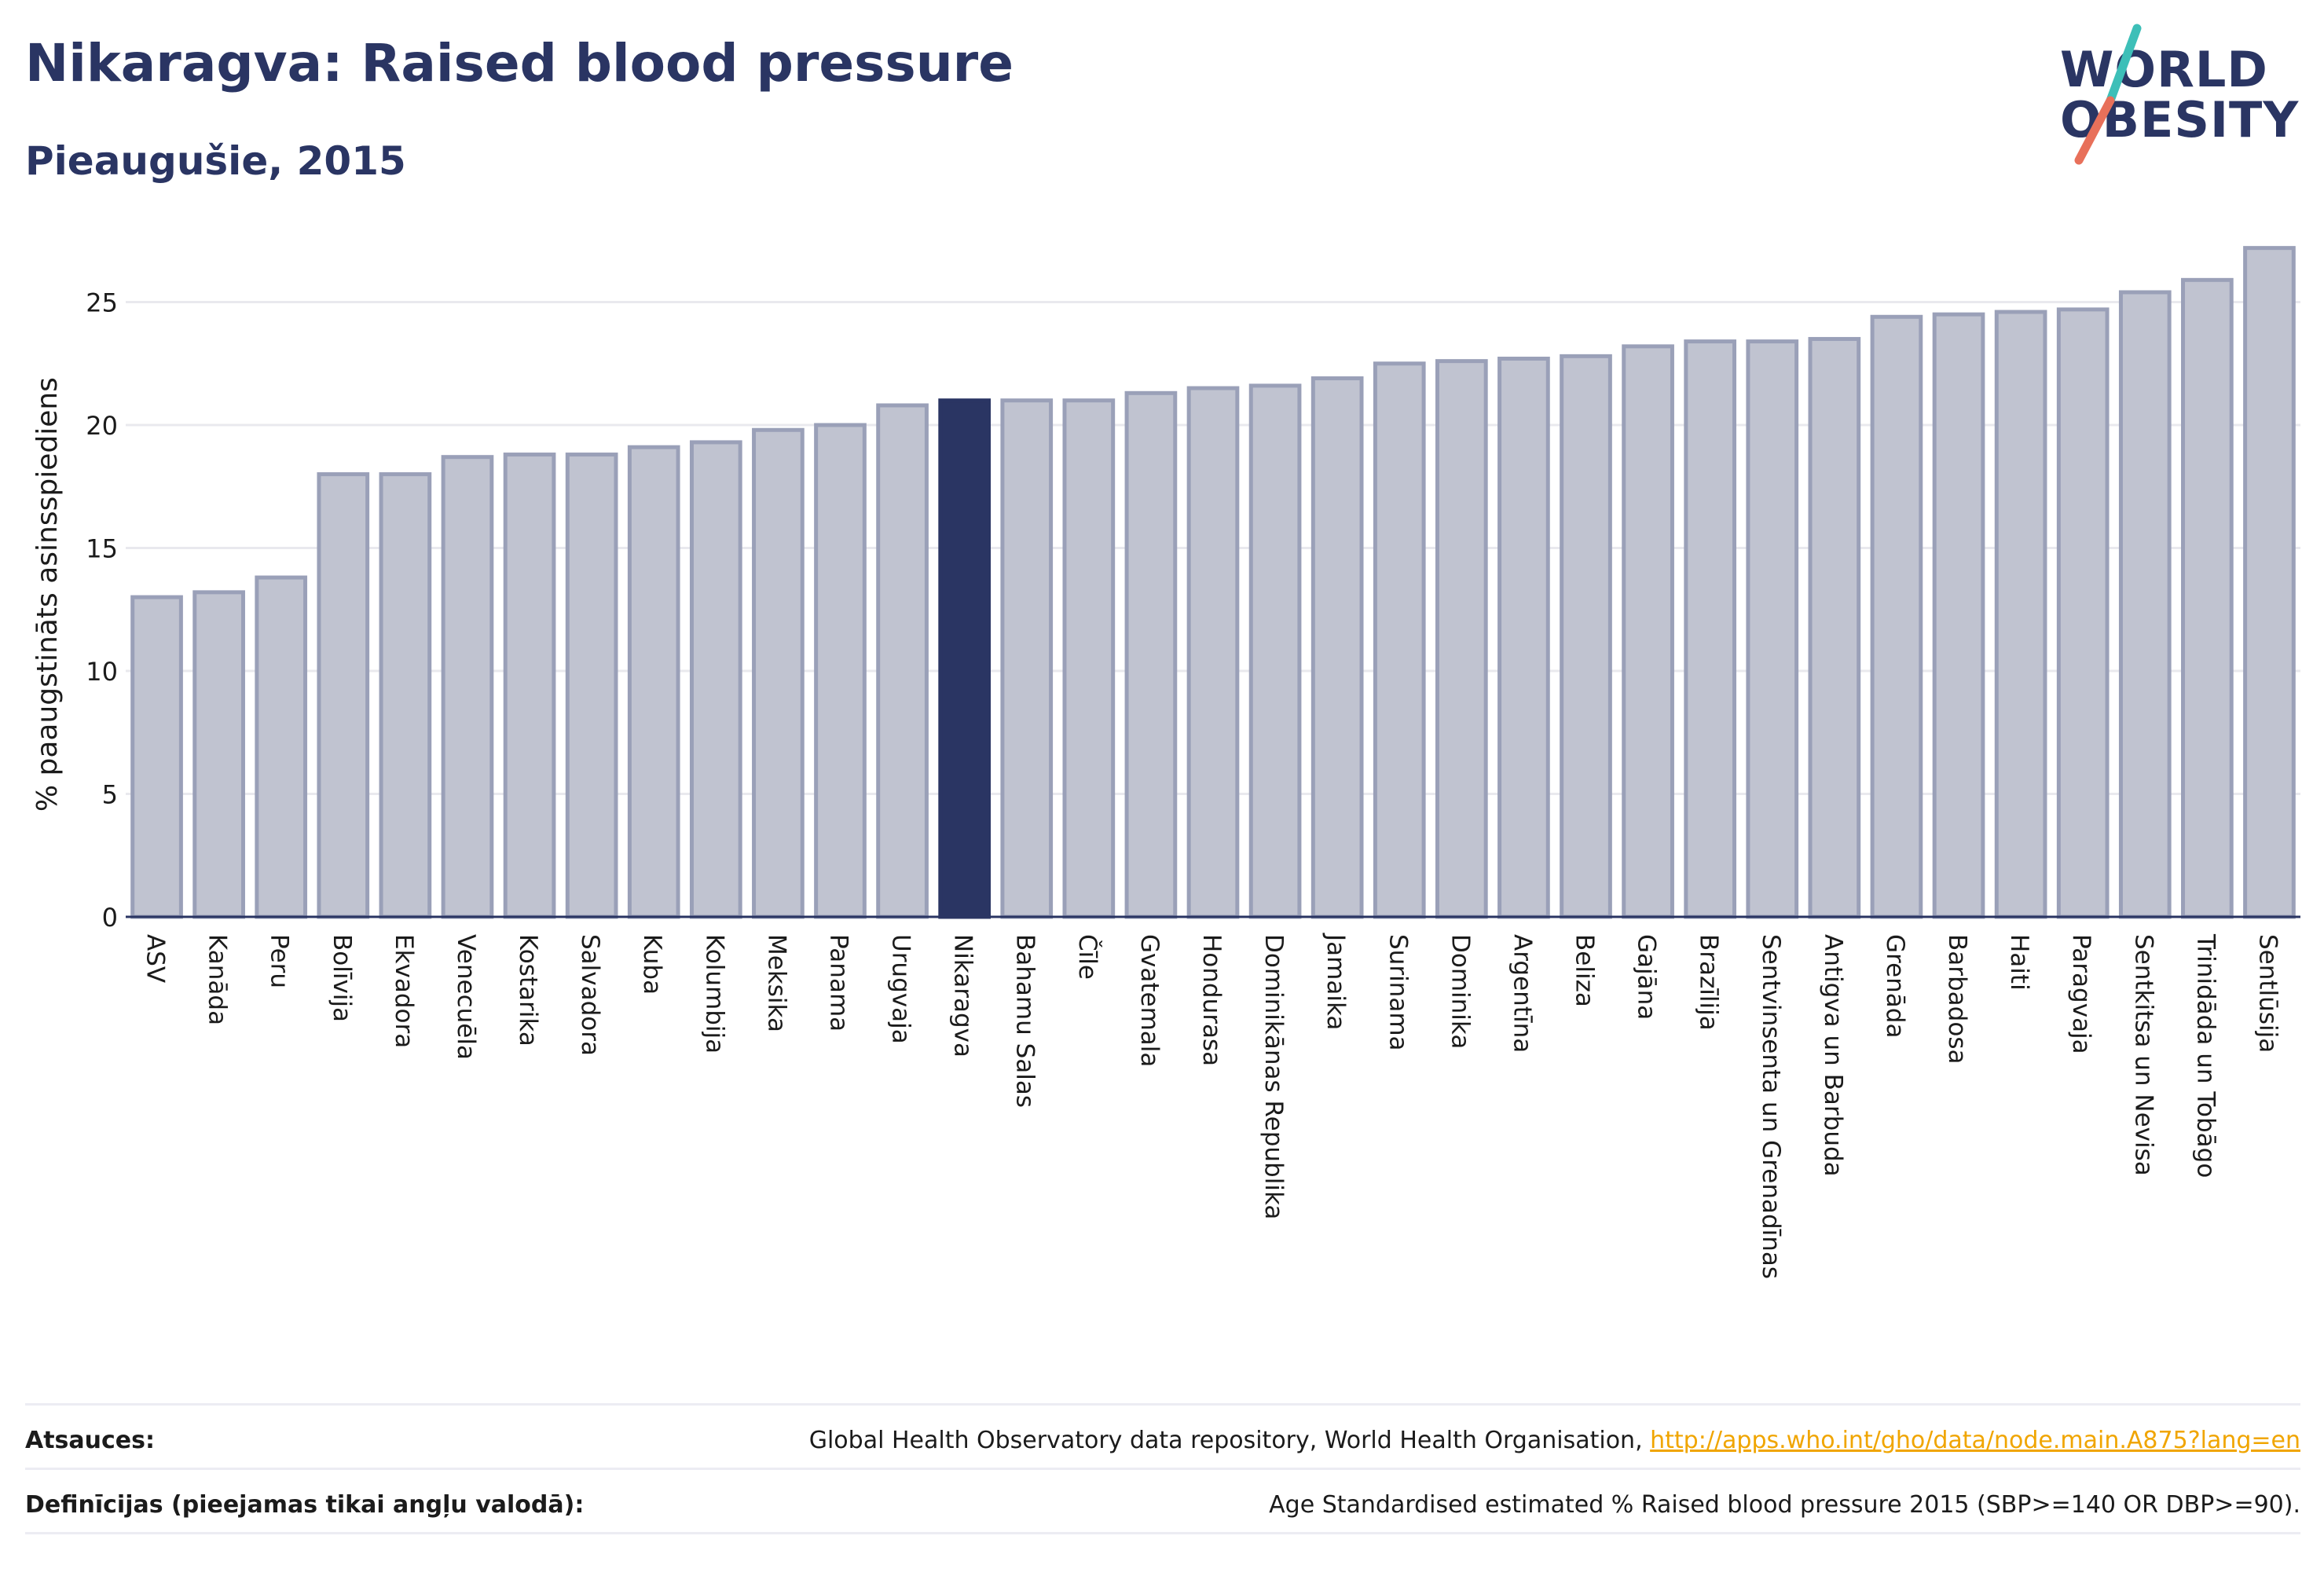  I want to click on x-tick-label: Antigva un Barbuda, so click(1833, 1055).